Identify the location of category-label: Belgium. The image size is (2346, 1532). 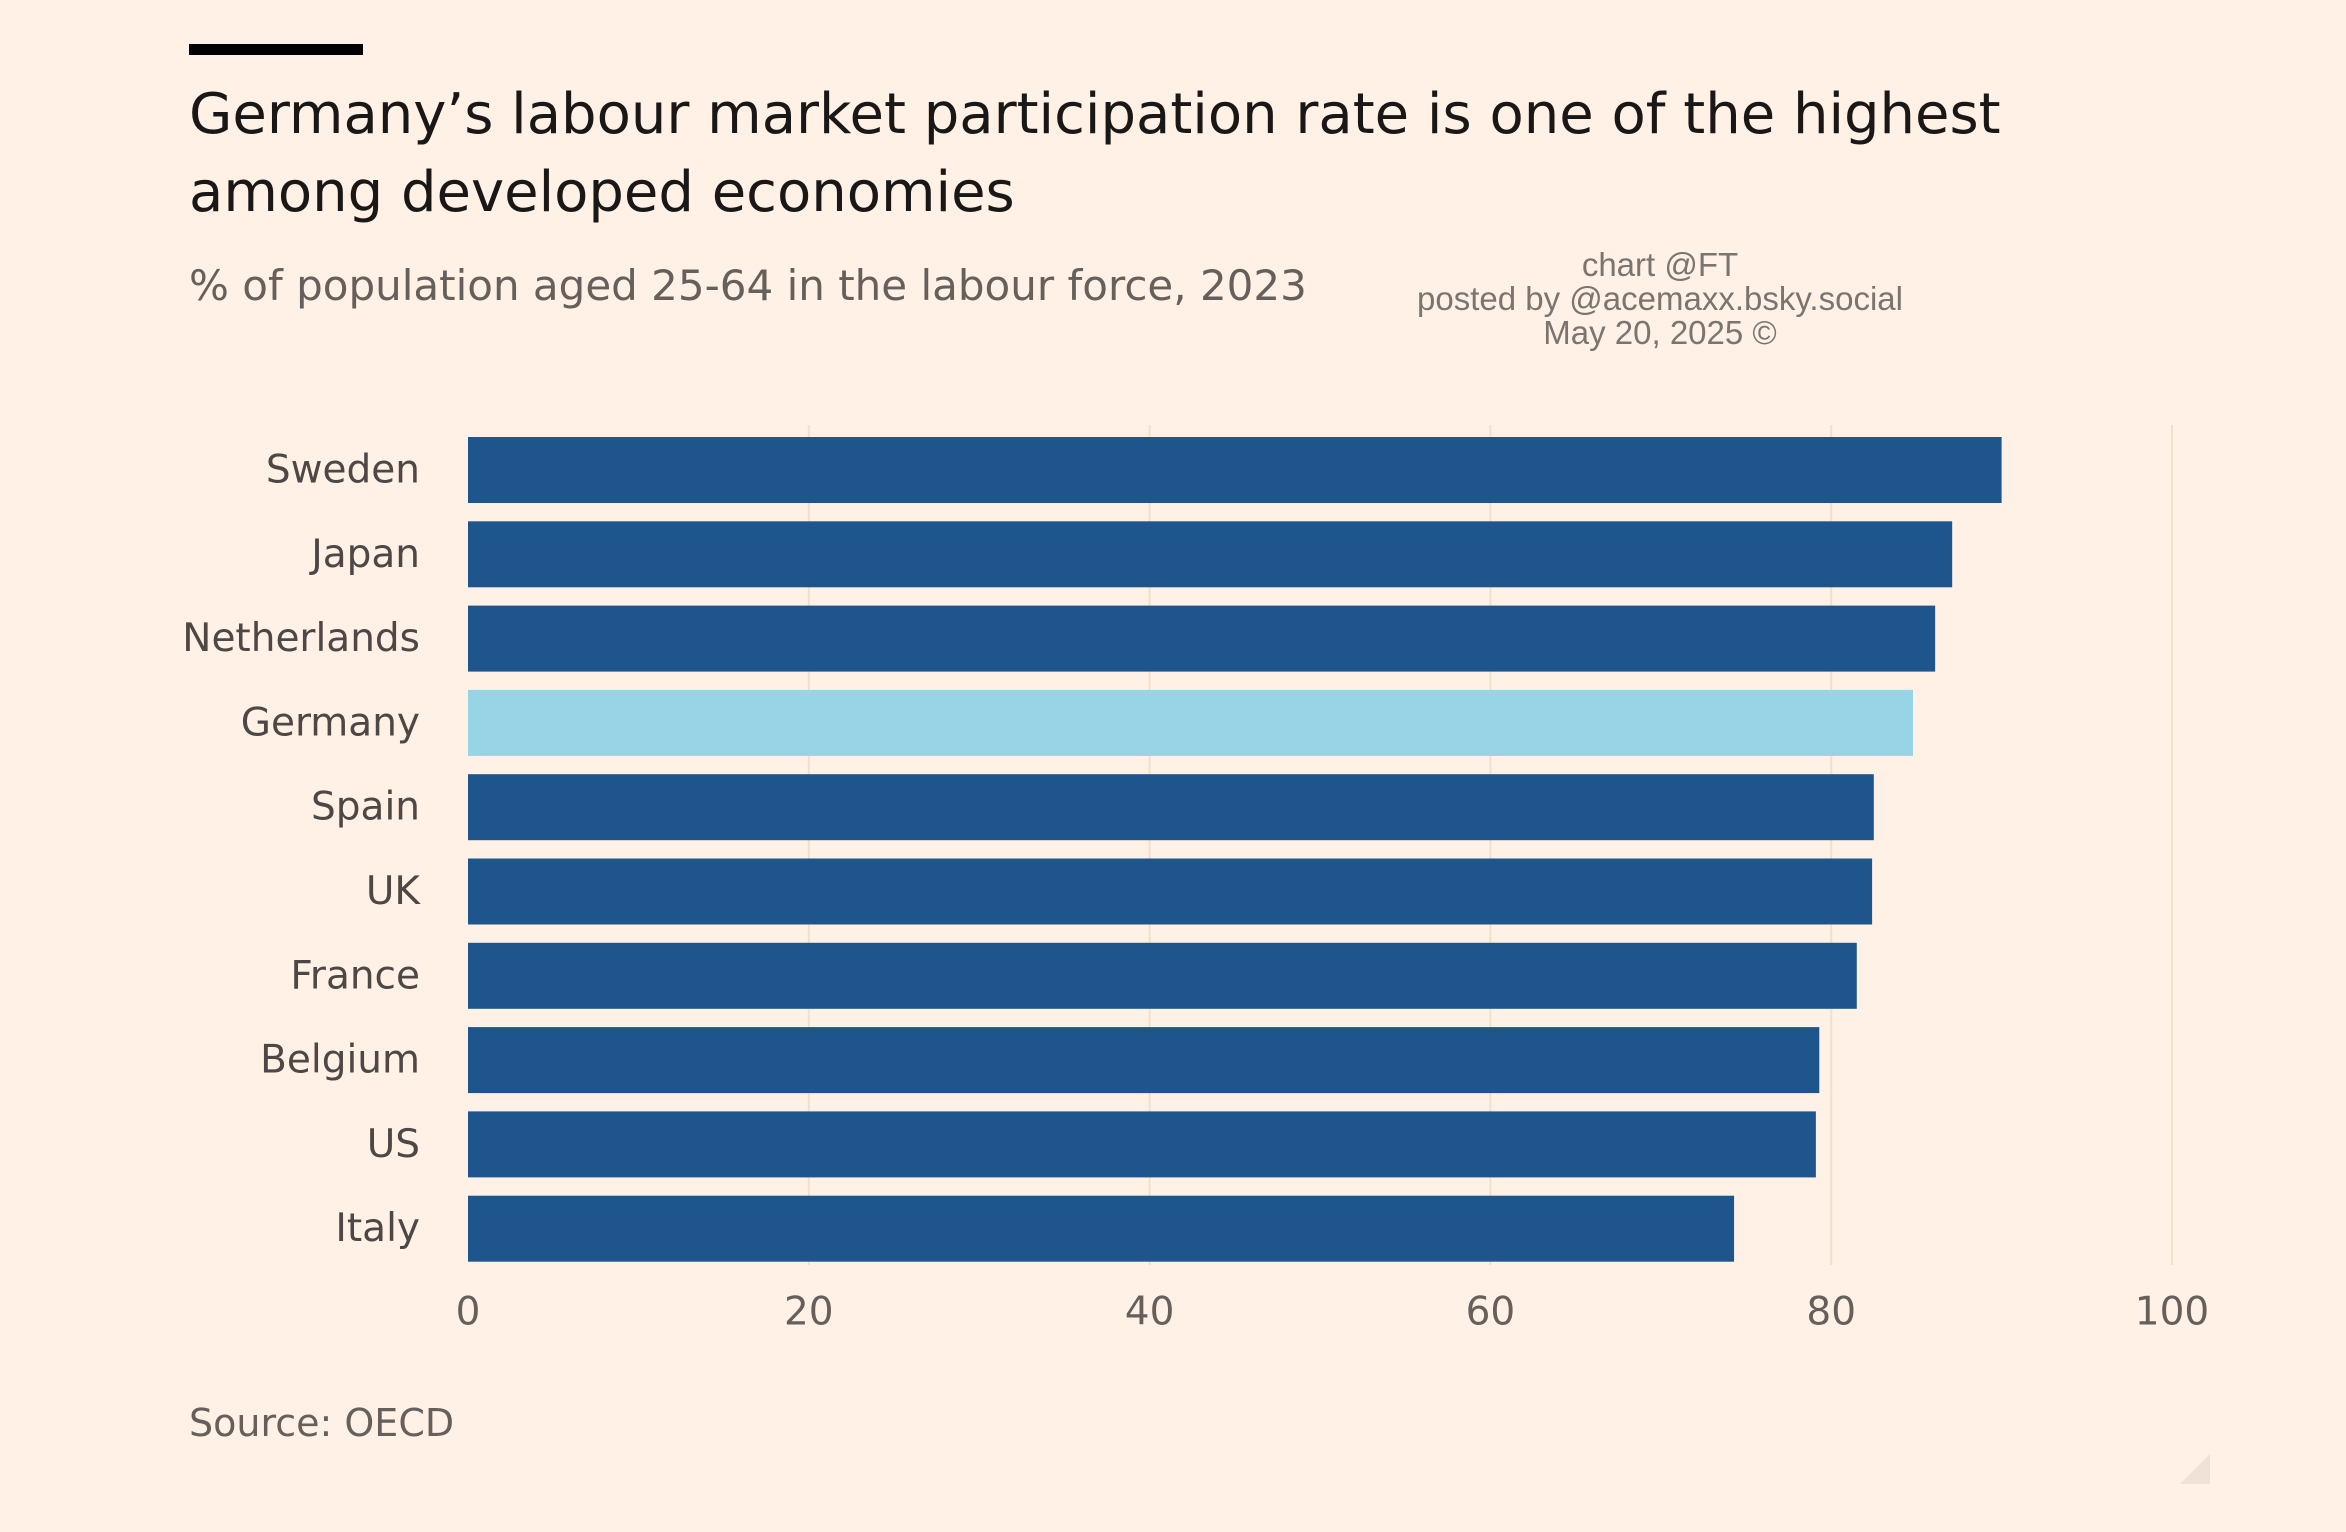
(340, 1060).